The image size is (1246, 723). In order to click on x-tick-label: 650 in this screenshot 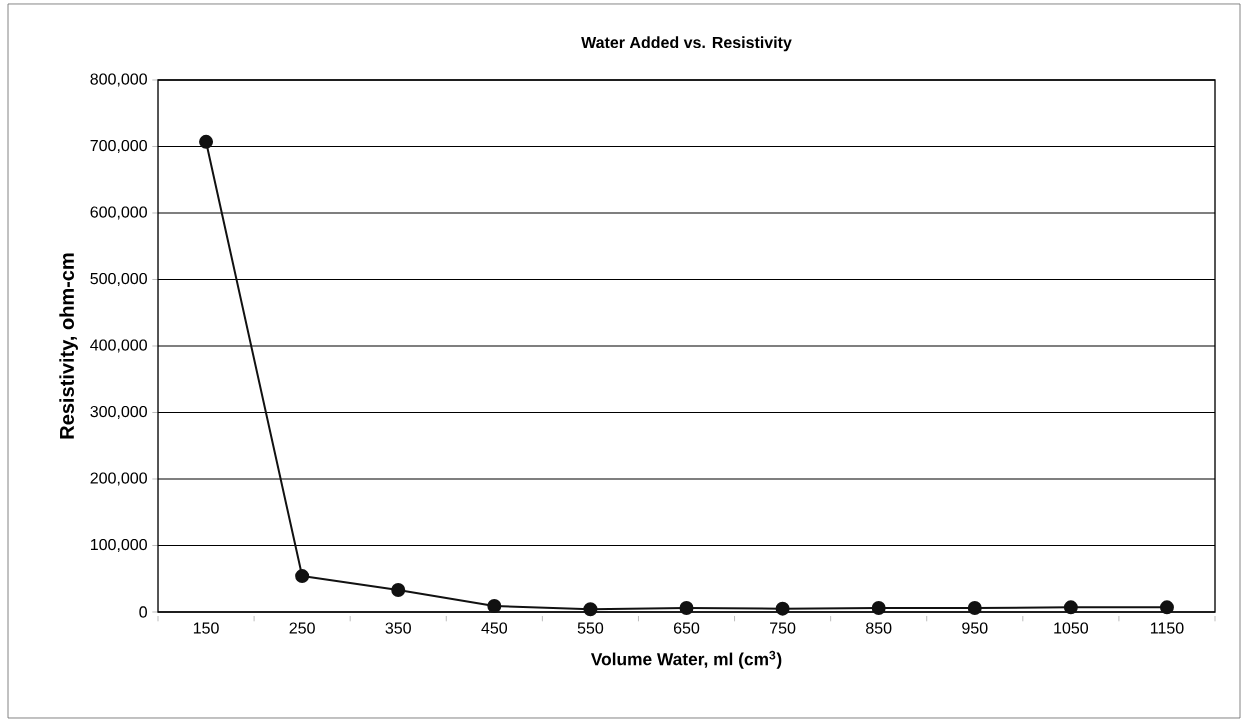, I will do `click(686, 628)`.